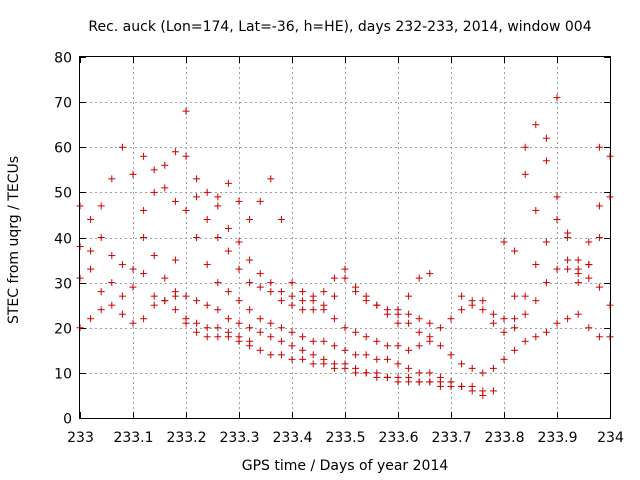  I want to click on x-tick-label: 233.3, so click(239, 438).